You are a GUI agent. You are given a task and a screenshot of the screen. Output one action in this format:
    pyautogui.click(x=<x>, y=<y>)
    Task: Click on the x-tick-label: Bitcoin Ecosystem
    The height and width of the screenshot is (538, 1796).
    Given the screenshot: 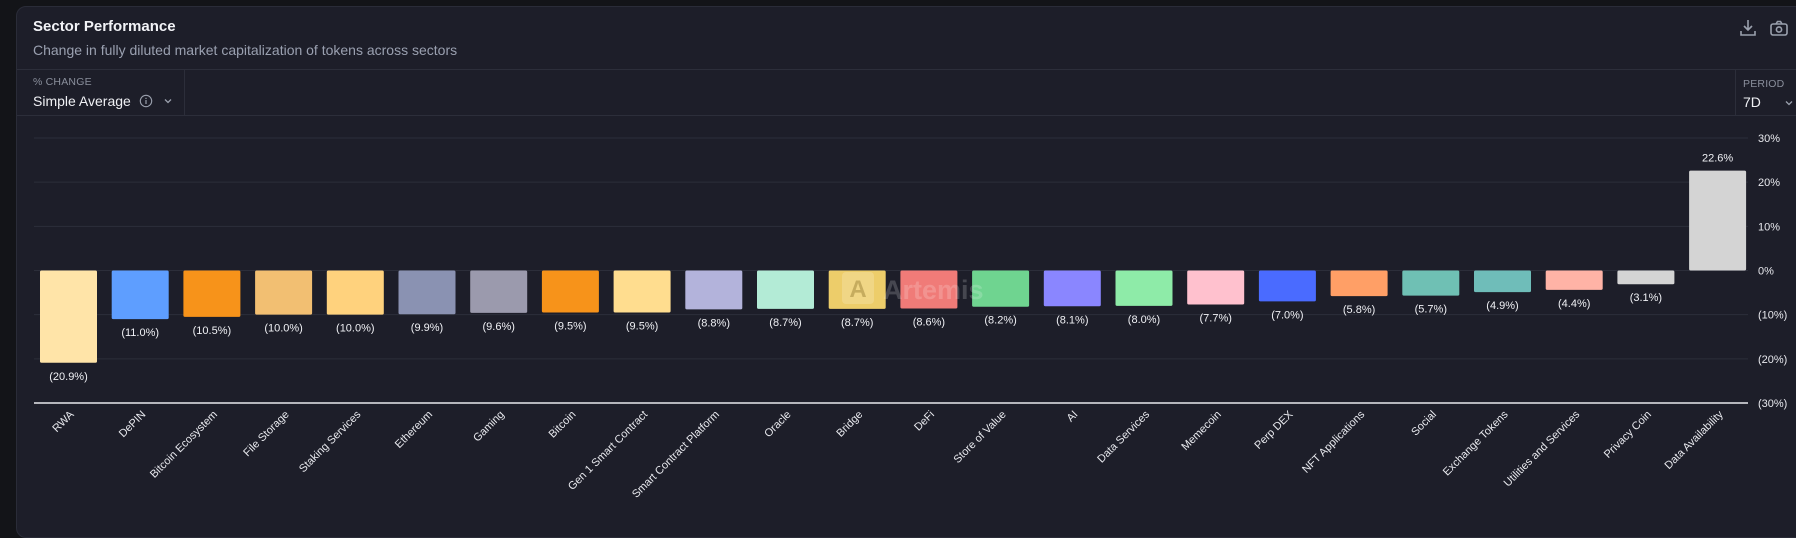 What is the action you would take?
    pyautogui.click(x=184, y=445)
    